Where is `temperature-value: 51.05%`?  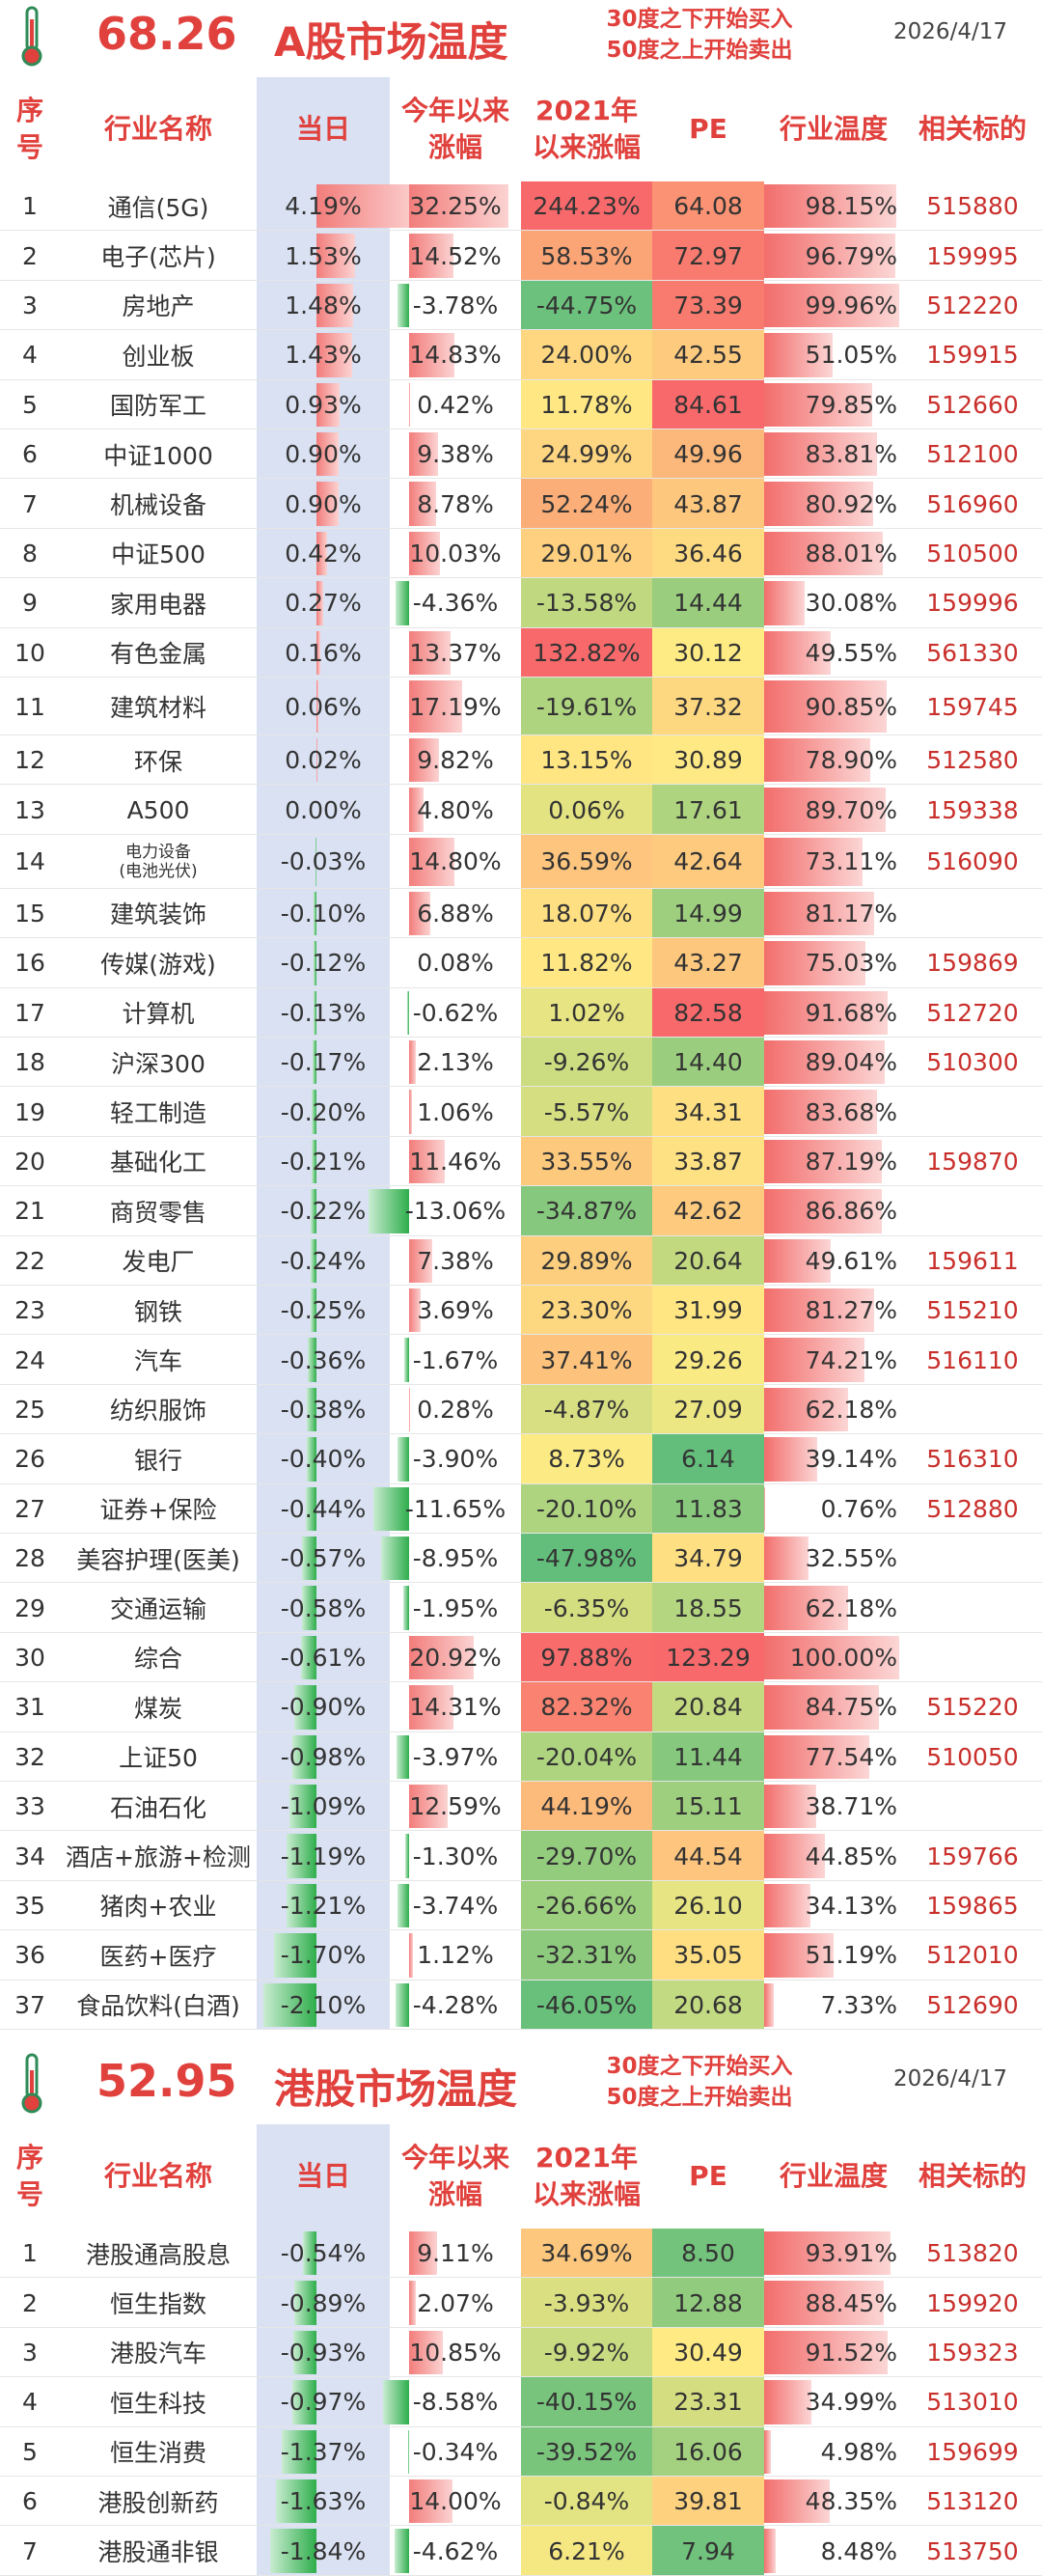
temperature-value: 51.05% is located at coordinates (851, 355).